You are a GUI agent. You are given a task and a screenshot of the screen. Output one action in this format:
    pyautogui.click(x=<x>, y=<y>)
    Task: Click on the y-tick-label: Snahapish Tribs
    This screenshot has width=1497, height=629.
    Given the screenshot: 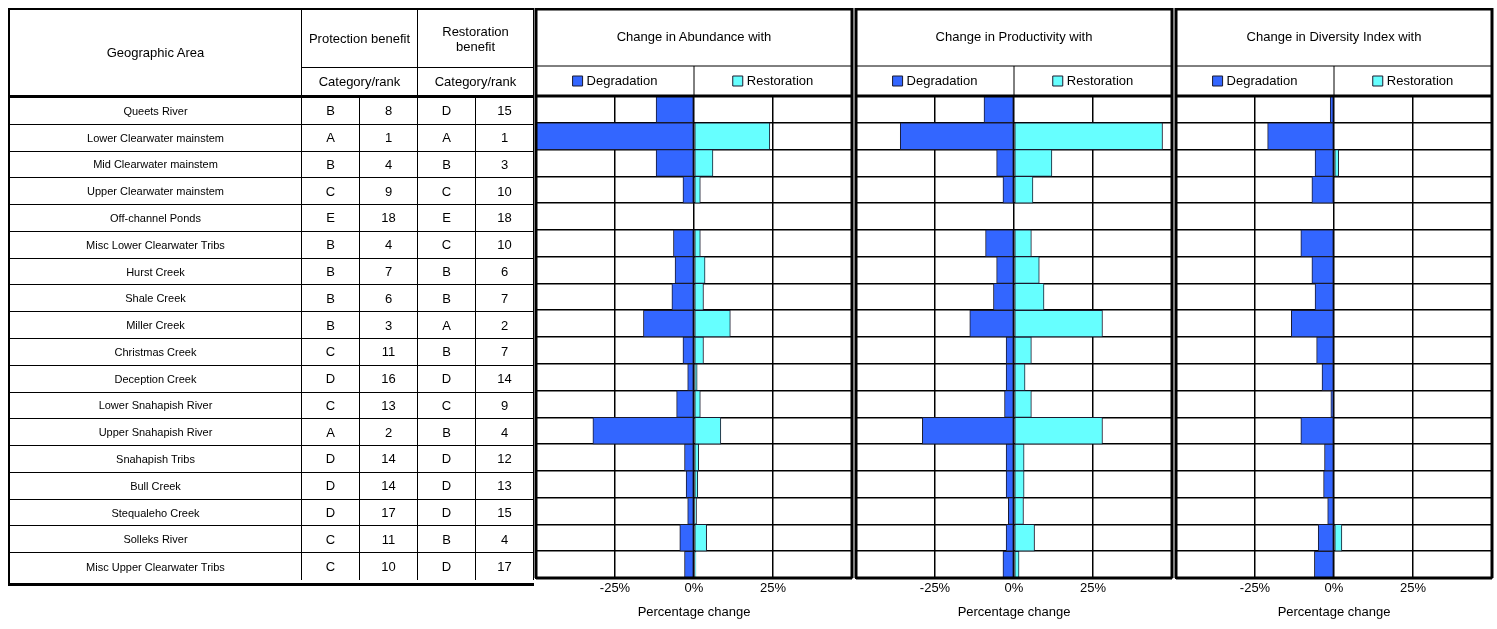 What is the action you would take?
    pyautogui.click(x=156, y=459)
    